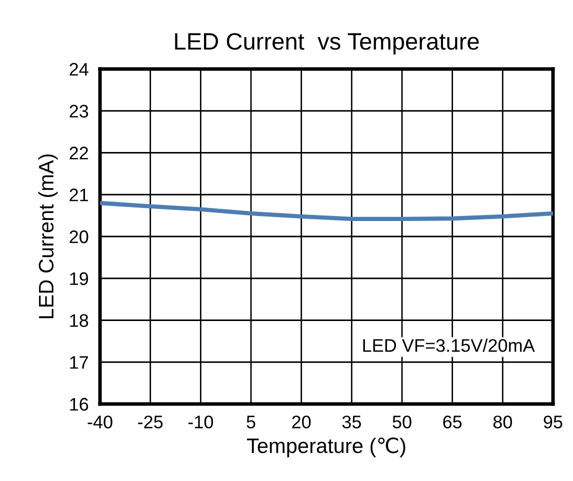  I want to click on annotation: LED VF=3.15V/20mA, so click(449, 345).